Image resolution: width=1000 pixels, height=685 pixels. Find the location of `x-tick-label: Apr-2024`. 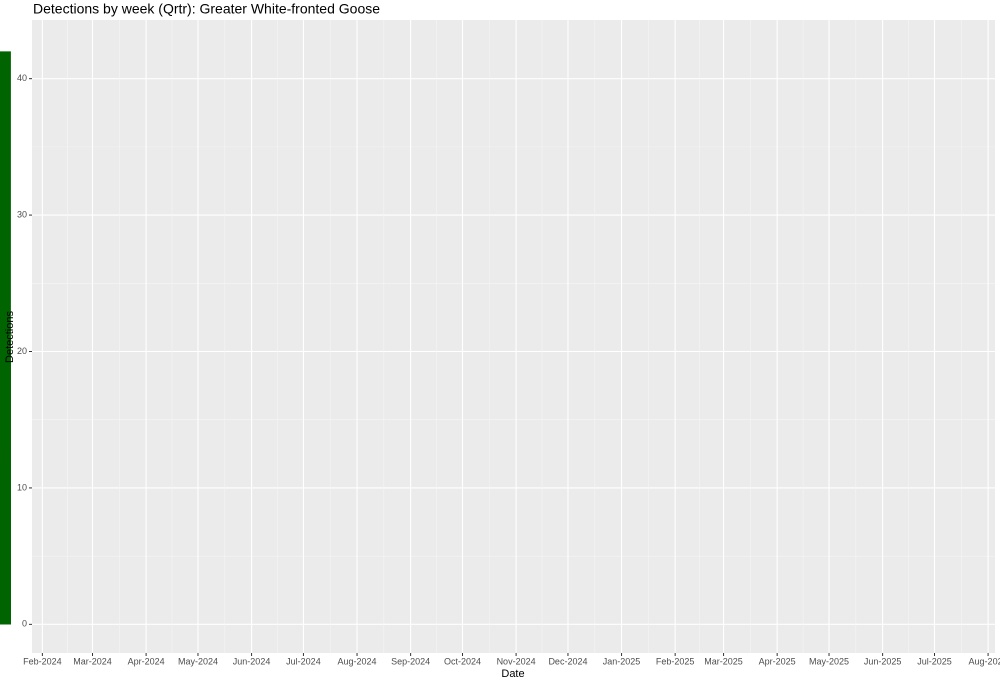

x-tick-label: Apr-2024 is located at coordinates (146, 661).